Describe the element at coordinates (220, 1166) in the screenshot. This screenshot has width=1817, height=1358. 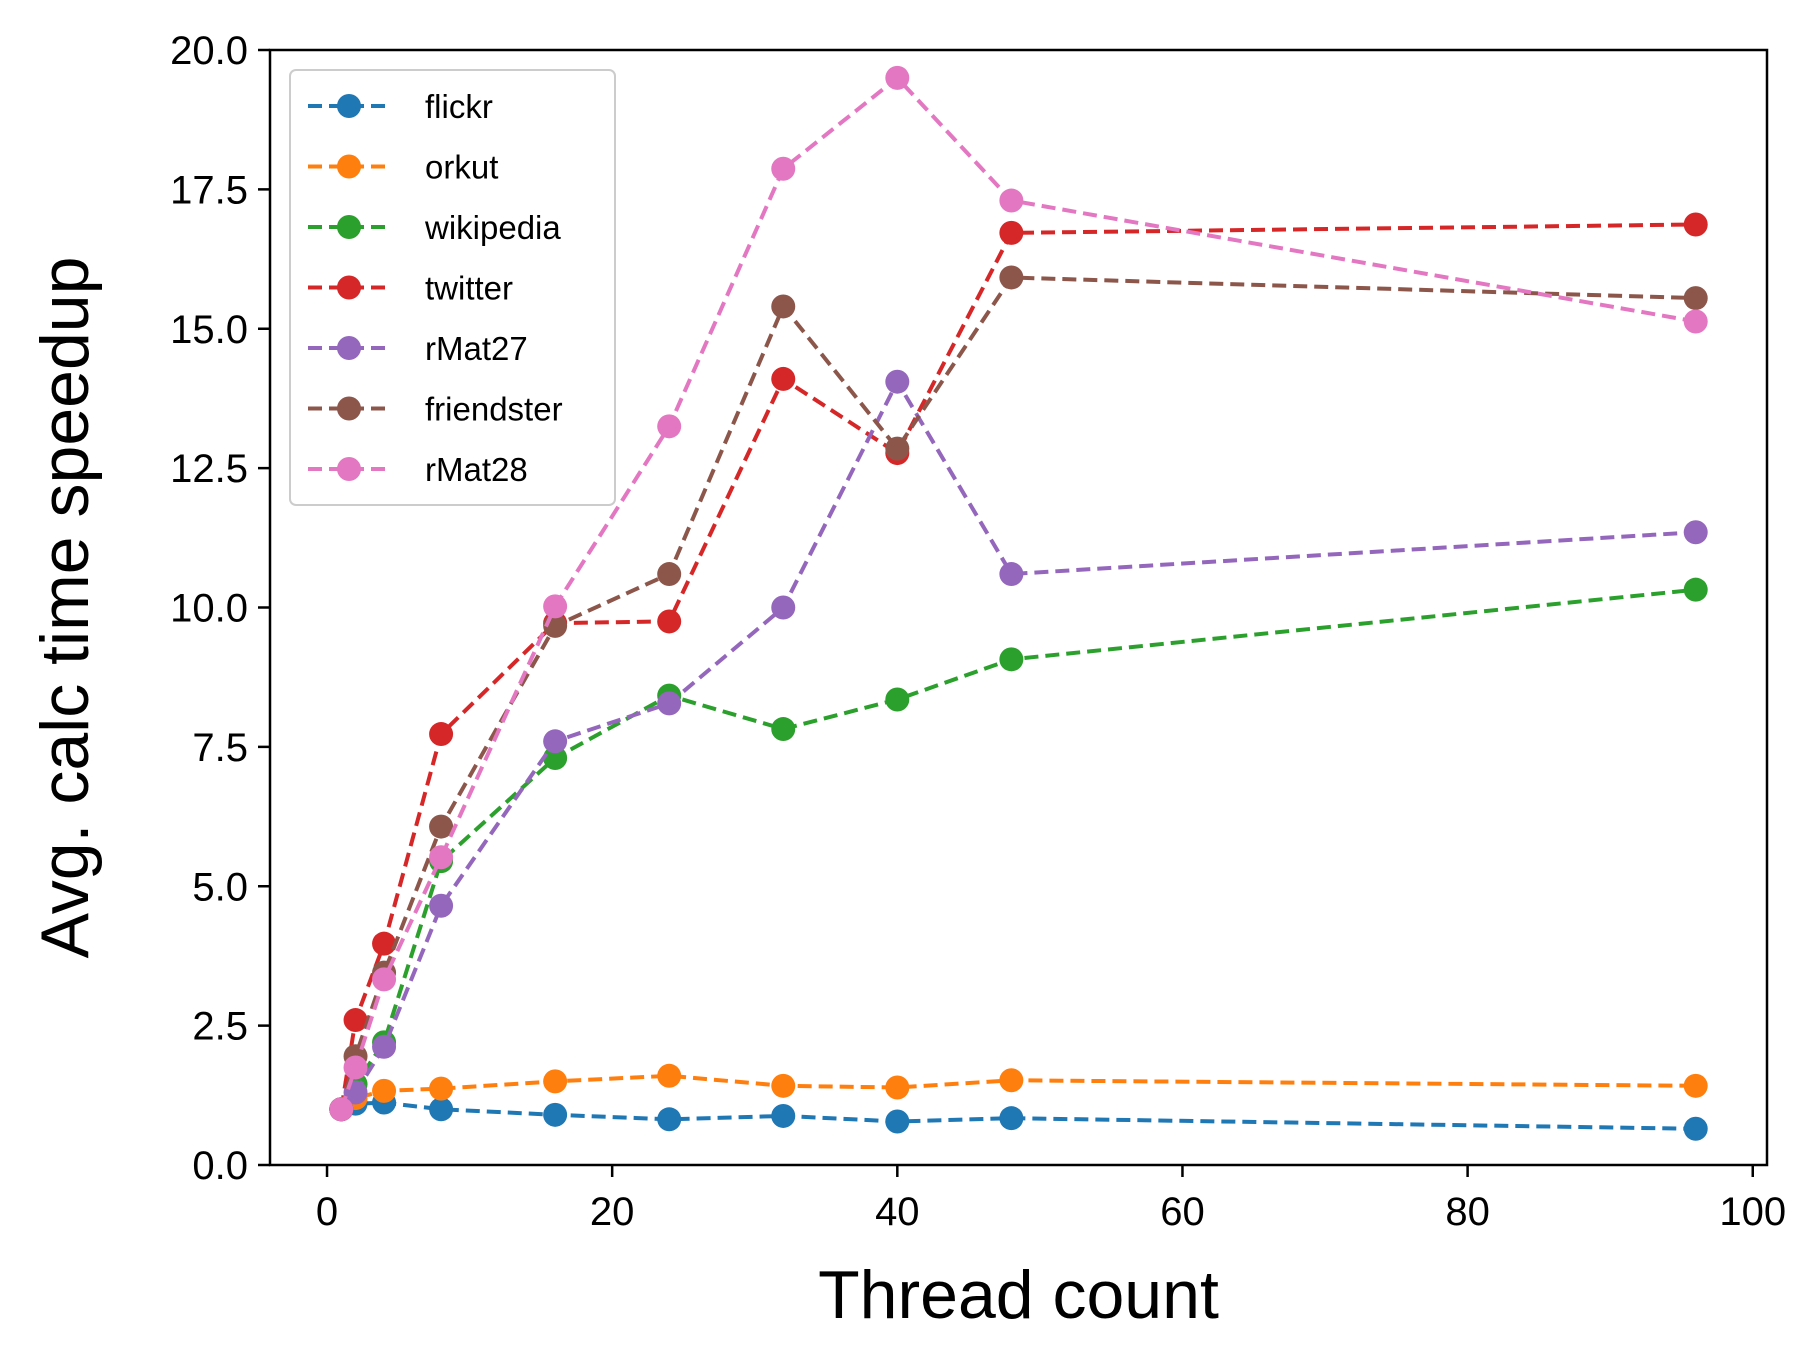
I see `y-tick-label: 0.0` at that location.